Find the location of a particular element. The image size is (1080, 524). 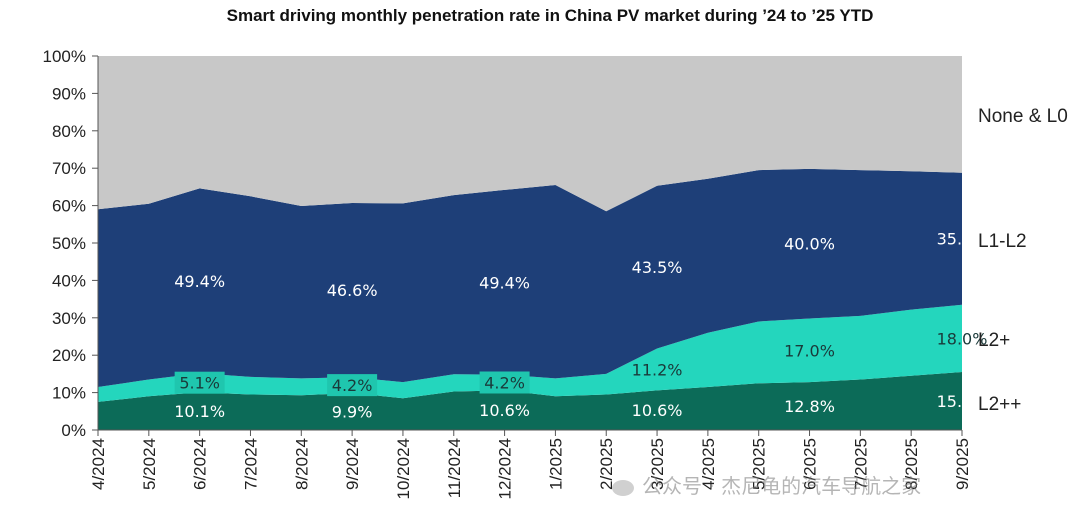

x-tick-label: 9/2025 is located at coordinates (962, 464).